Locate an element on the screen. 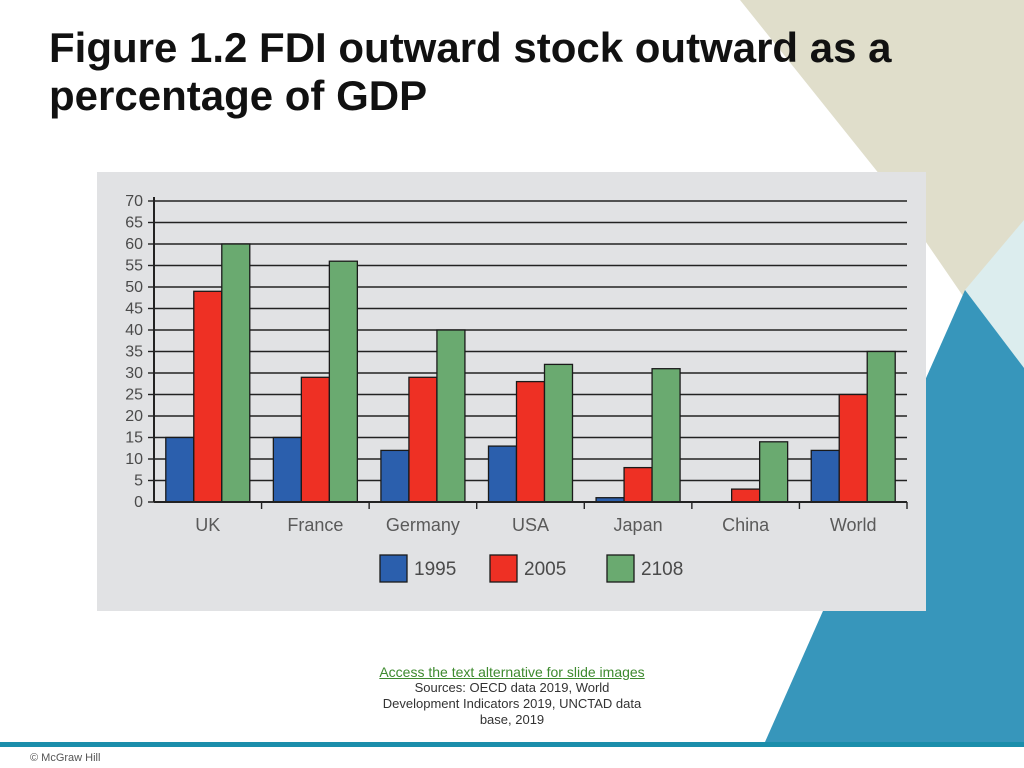 The image size is (1024, 768). y-tick-label: 10 is located at coordinates (134, 459).